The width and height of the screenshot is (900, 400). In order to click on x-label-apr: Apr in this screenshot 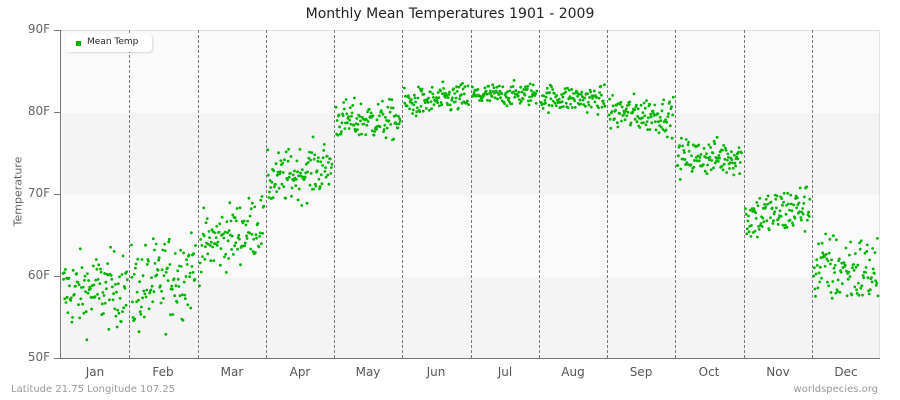, I will do `click(300, 372)`.